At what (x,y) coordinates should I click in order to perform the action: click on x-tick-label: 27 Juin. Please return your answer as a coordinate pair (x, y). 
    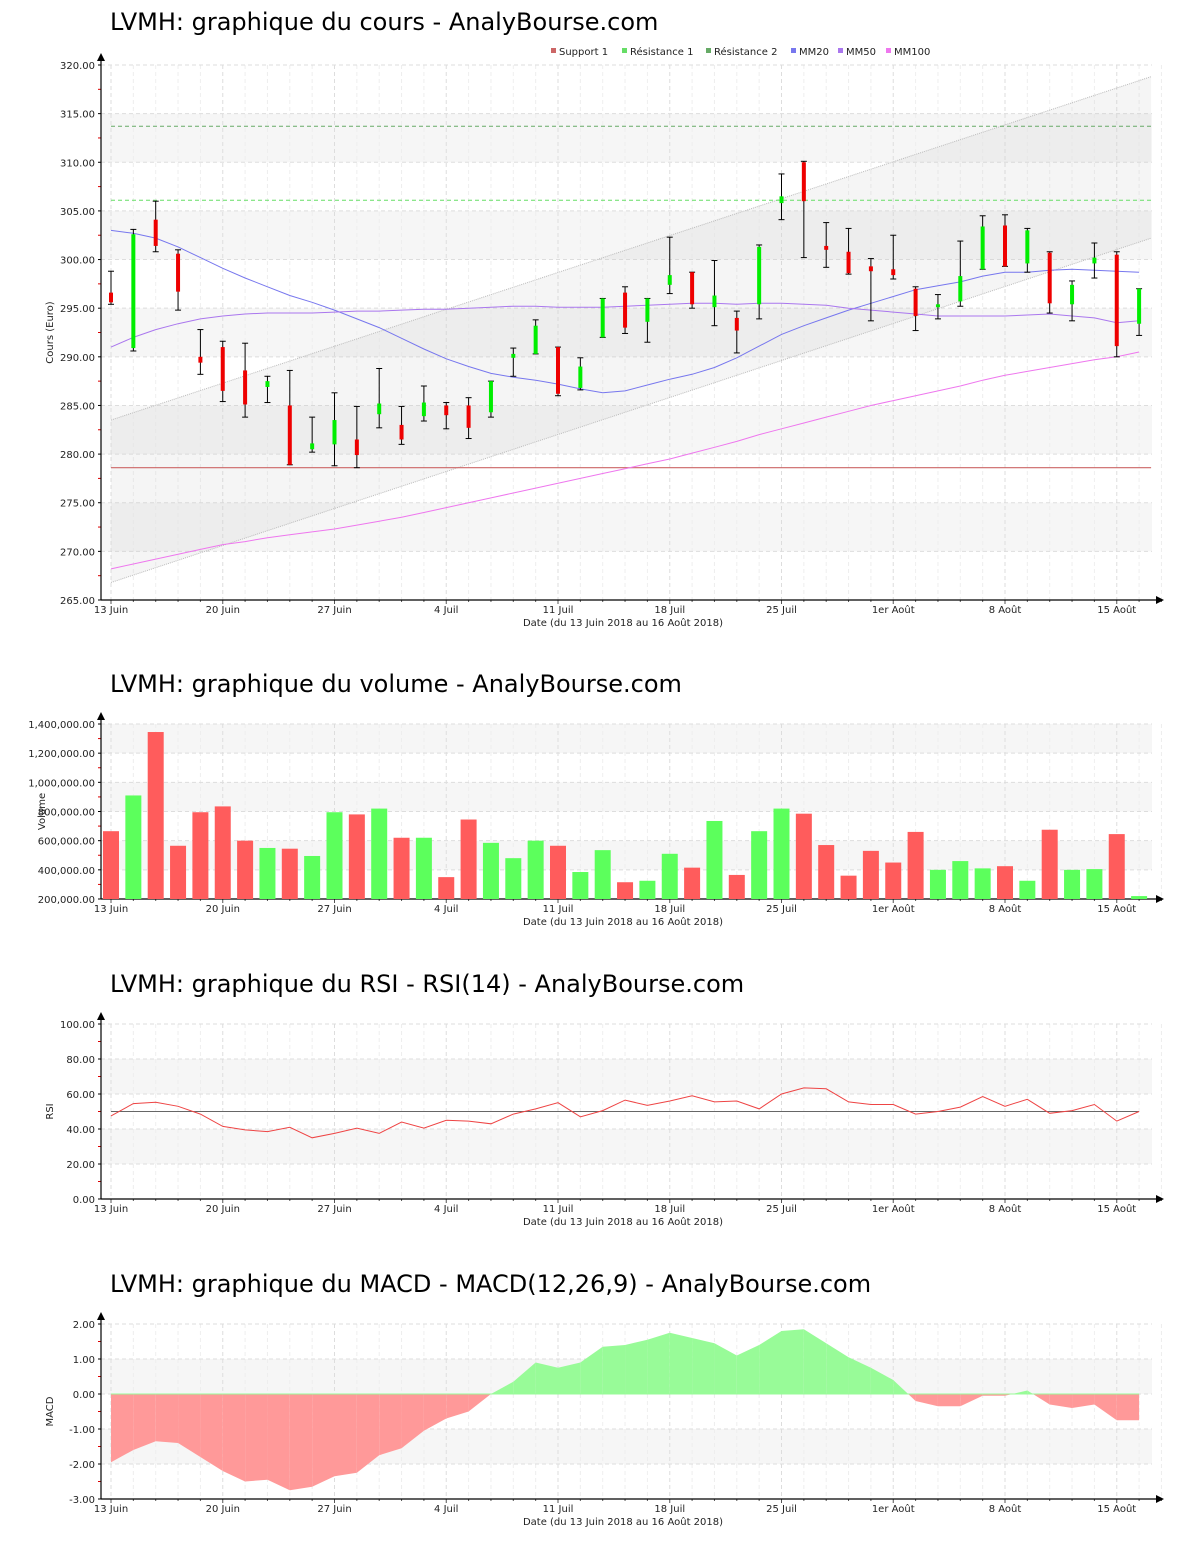
    Looking at the image, I should click on (334, 1209).